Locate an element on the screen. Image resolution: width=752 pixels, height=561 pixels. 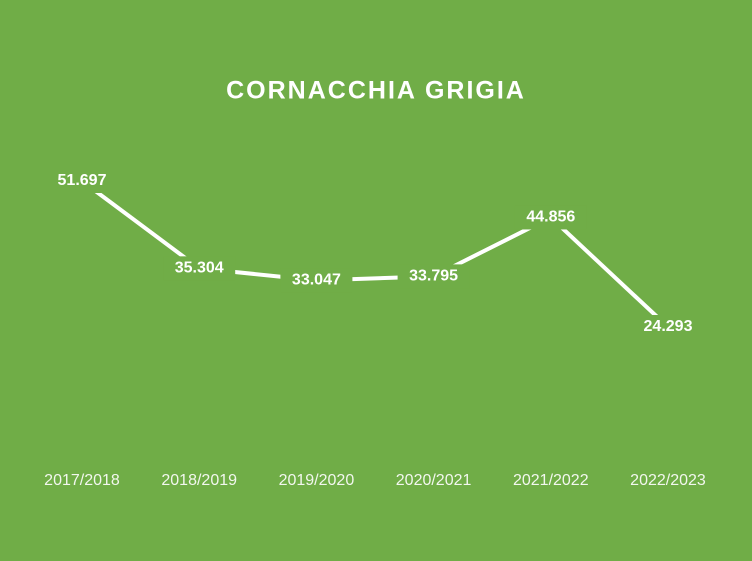
x-tick-label: 2018/2019 is located at coordinates (199, 480).